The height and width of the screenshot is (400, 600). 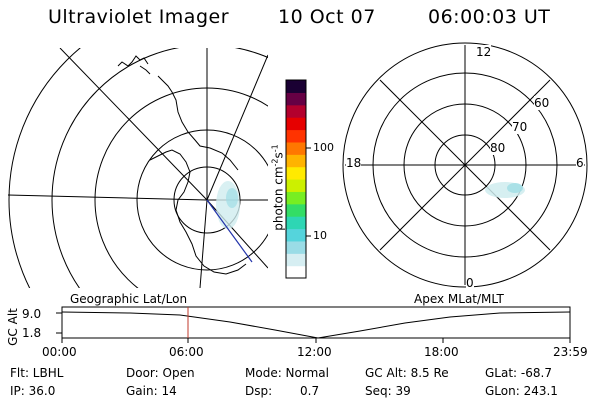 I want to click on altitude-frame, so click(x=316, y=322).